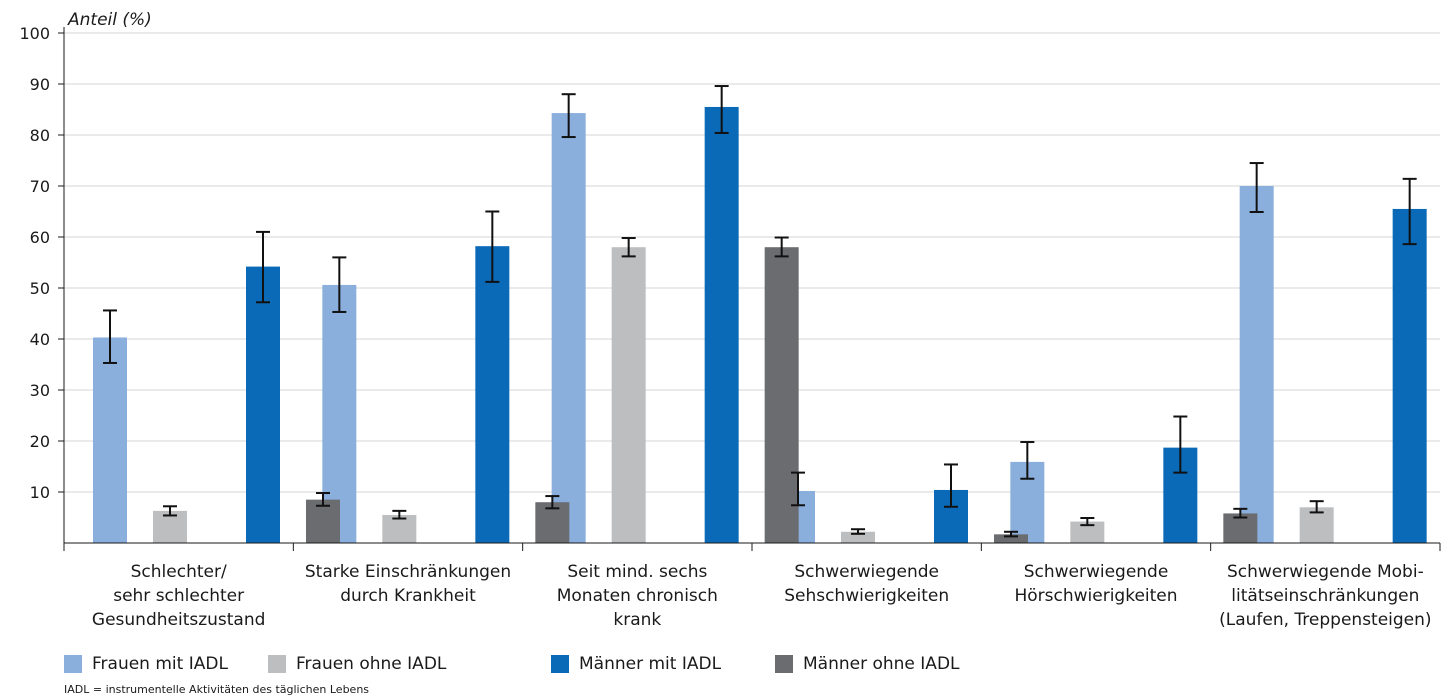 The width and height of the screenshot is (1452, 699). What do you see at coordinates (40, 492) in the screenshot?
I see `y-tick-label: 10` at bounding box center [40, 492].